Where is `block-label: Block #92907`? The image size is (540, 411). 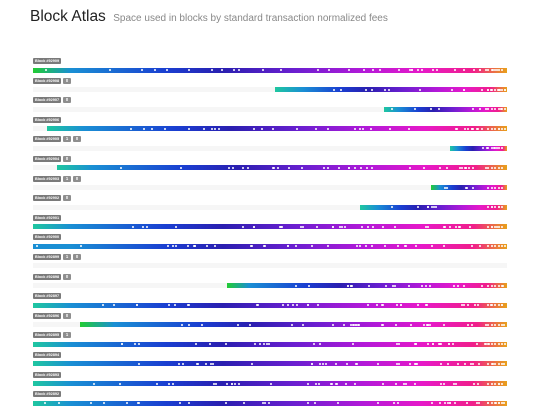 block-label: Block #92907 is located at coordinates (47, 100).